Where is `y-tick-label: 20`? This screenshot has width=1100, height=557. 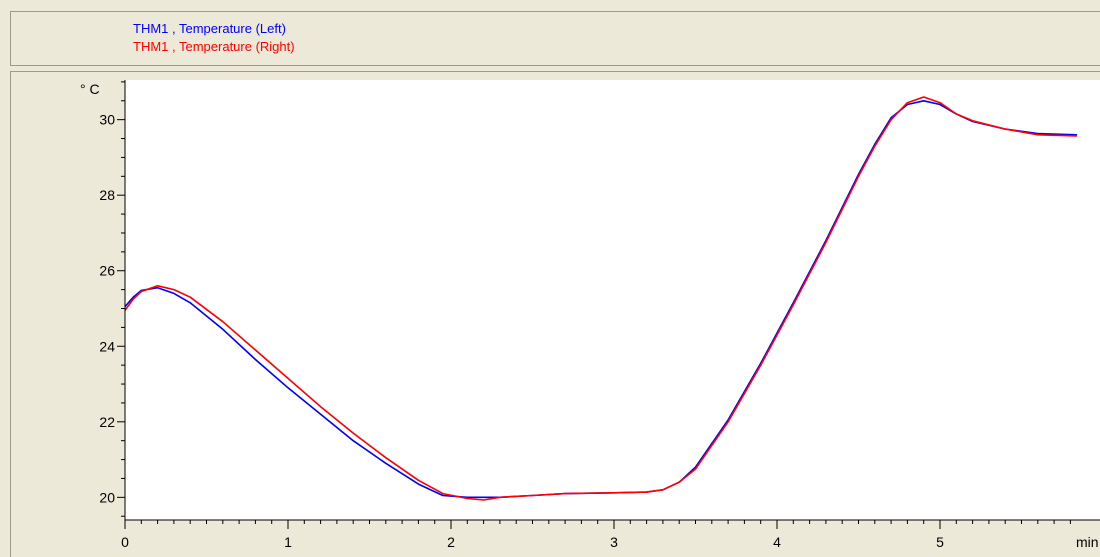 y-tick-label: 20 is located at coordinates (107, 497).